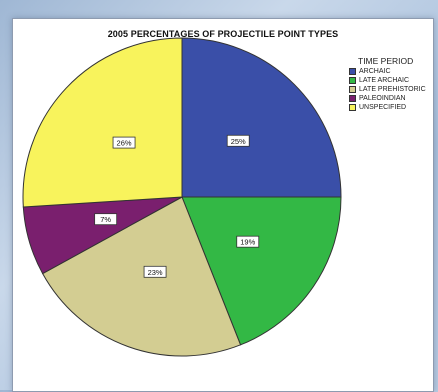  What do you see at coordinates (375, 71) in the screenshot?
I see `legend-label: ARCHAIC` at bounding box center [375, 71].